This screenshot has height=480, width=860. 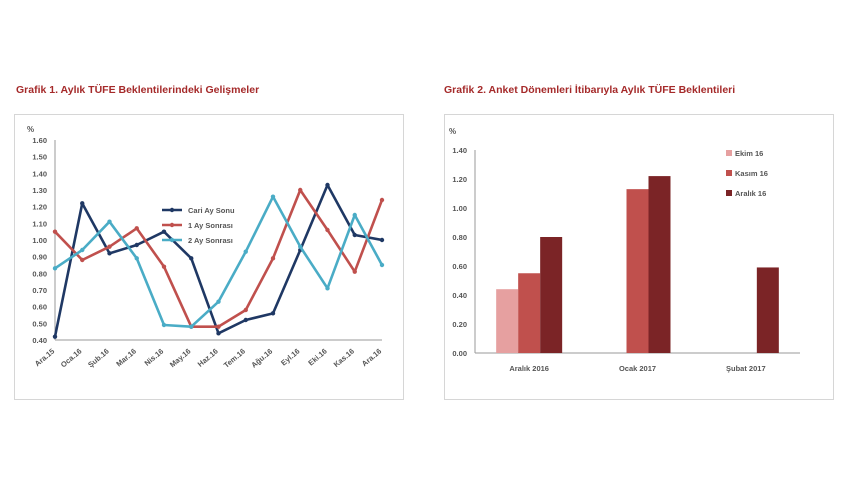 I want to click on legend-label: Ekim 16, so click(x=749, y=153).